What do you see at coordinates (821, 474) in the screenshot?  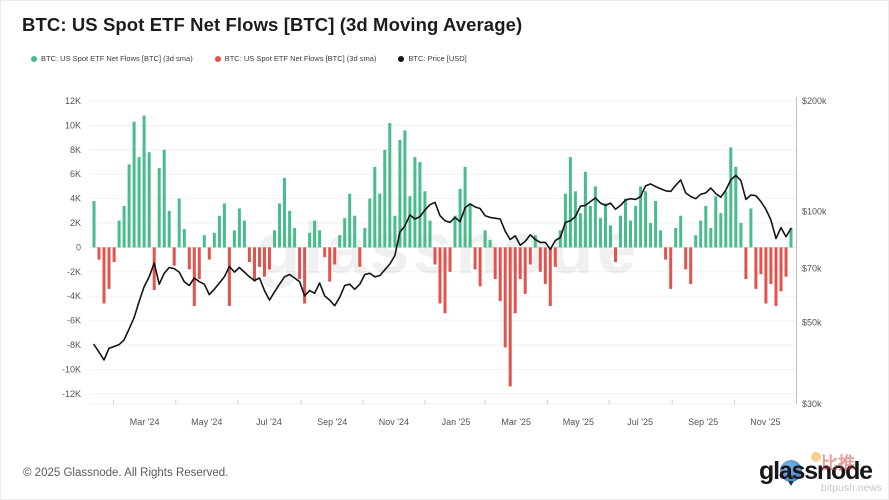 I see `glassnode-logo: glassnode 比推 bitpush.news` at bounding box center [821, 474].